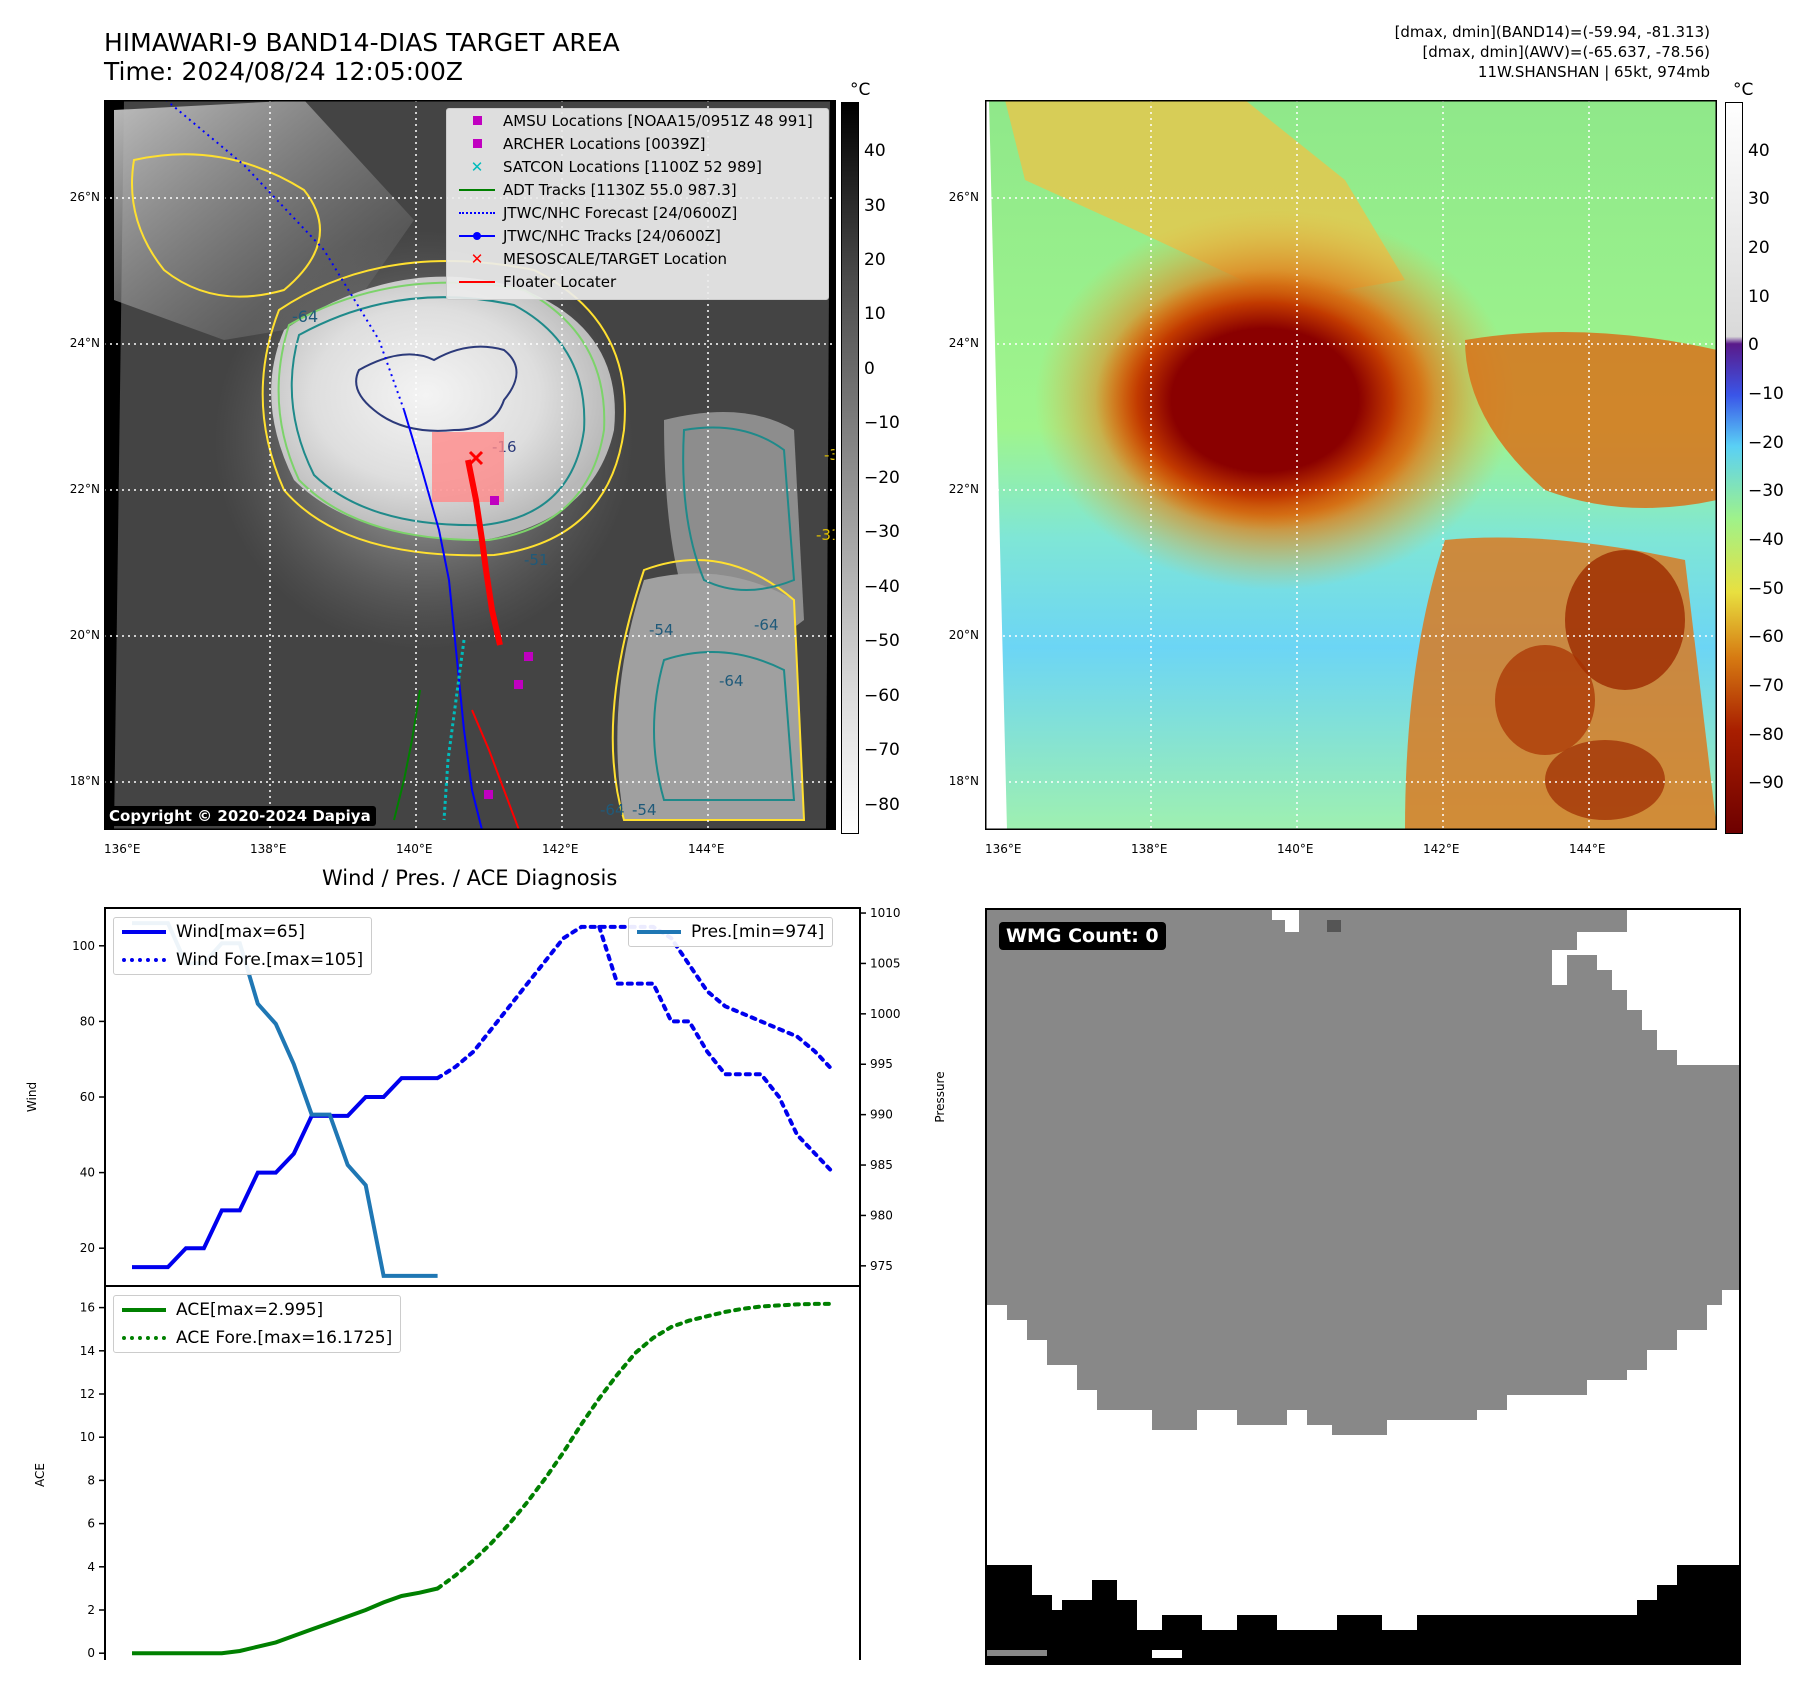 The width and height of the screenshot is (1797, 1690). I want to click on blue-line-icon, so click(144, 932).